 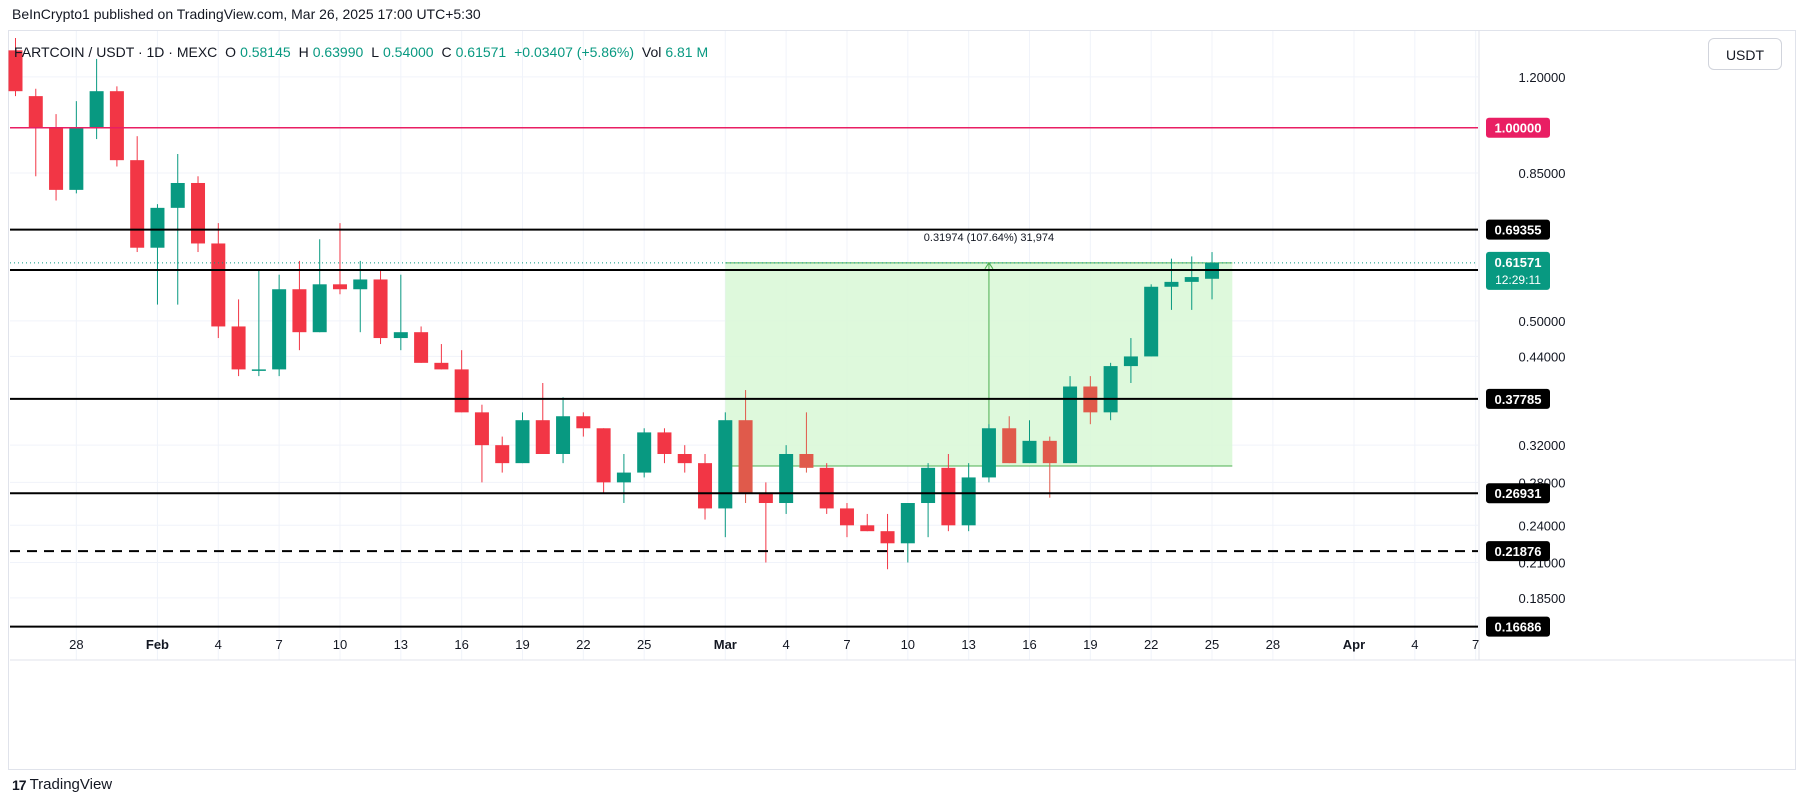 I want to click on y-tick-label: 0.85000, so click(x=1542, y=173).